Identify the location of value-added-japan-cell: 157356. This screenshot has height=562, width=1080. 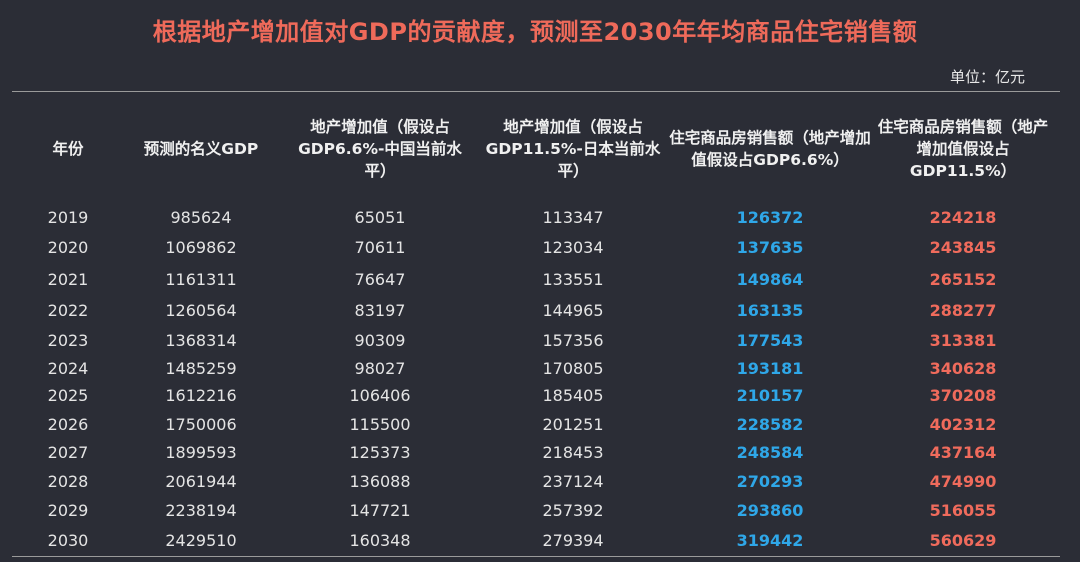
(573, 340).